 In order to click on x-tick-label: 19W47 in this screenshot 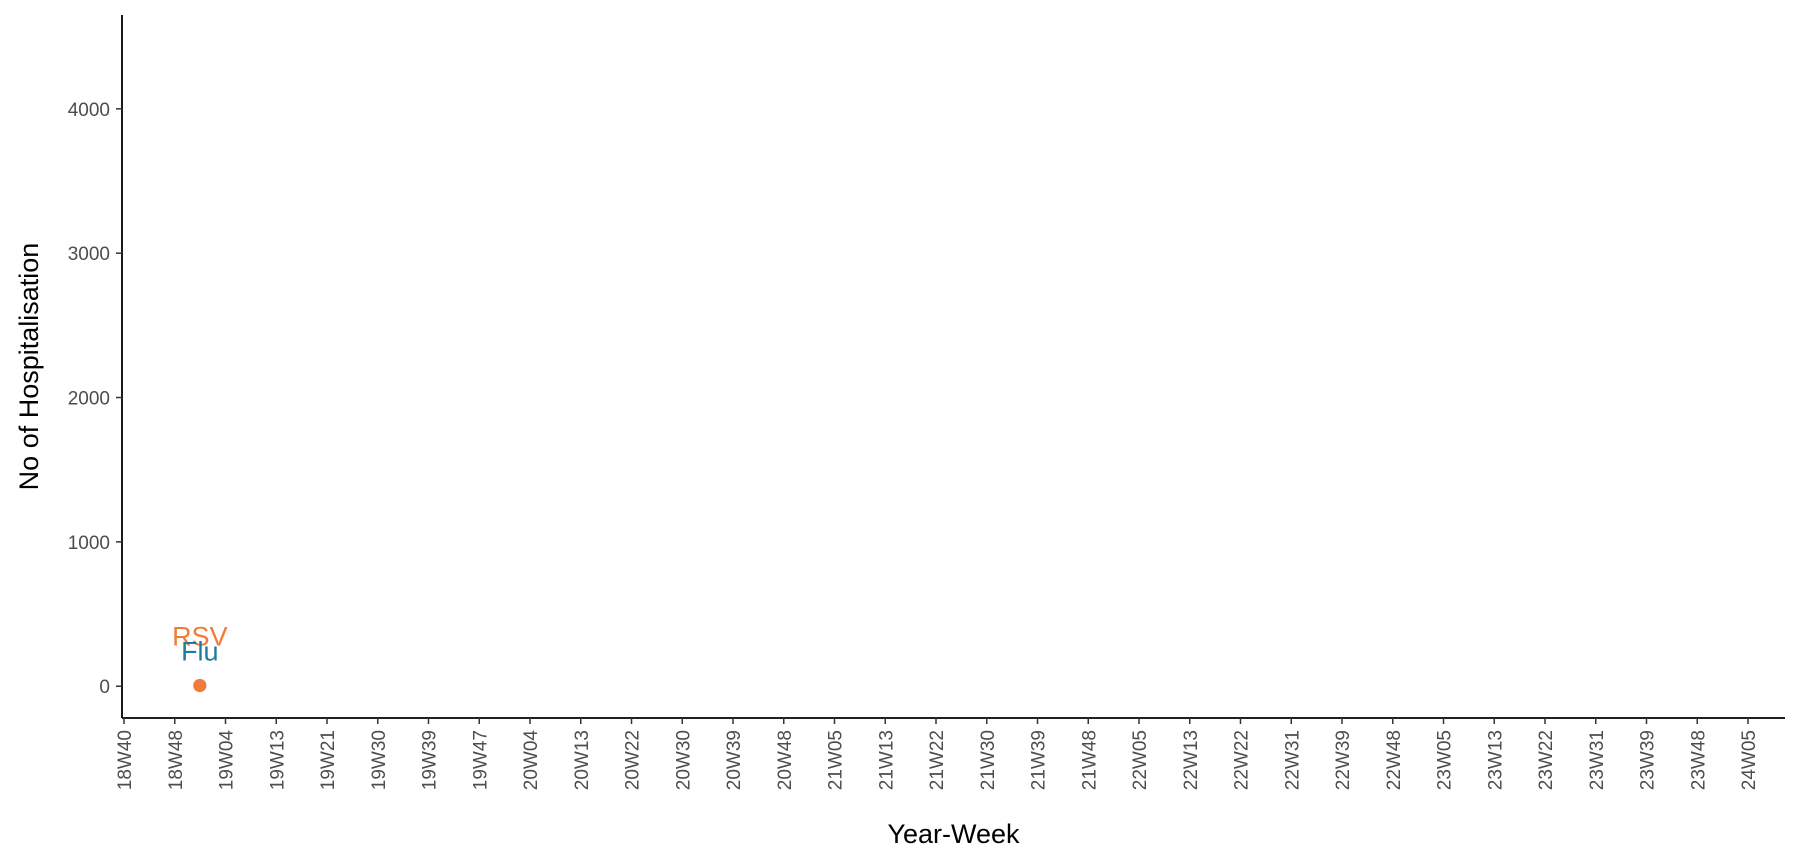, I will do `click(480, 760)`.